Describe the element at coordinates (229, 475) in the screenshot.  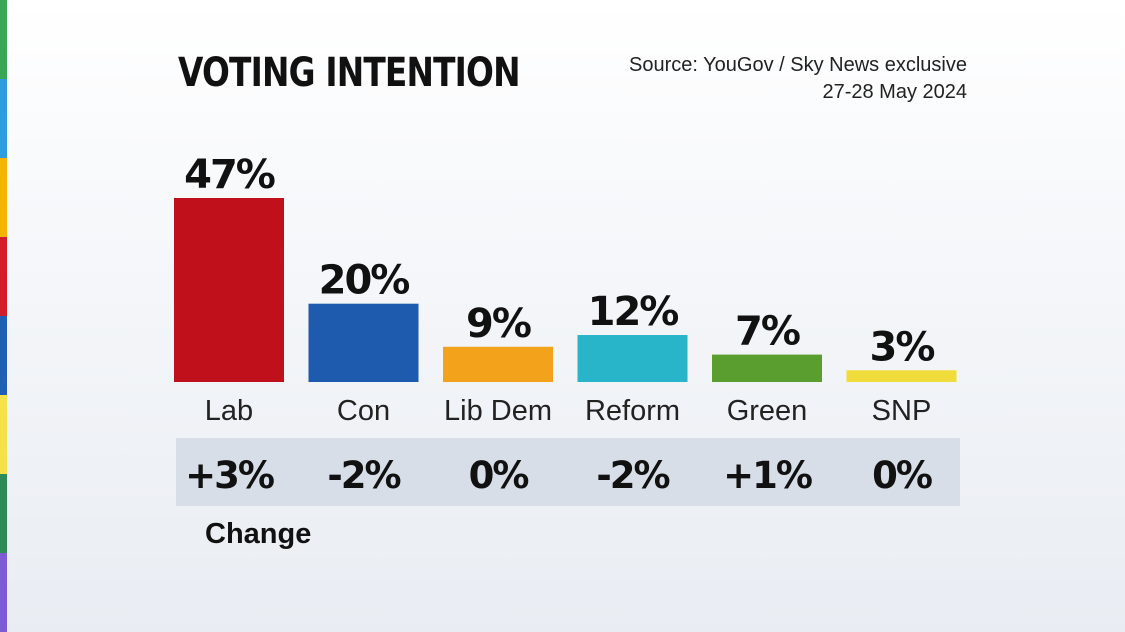
I see `change-value: +3%` at that location.